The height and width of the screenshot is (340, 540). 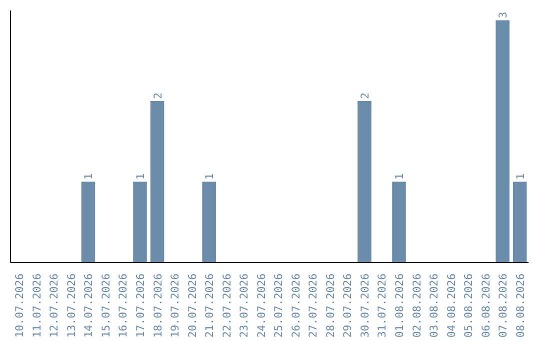 I want to click on x-tick-label: 30.07.2026, so click(x=365, y=306).